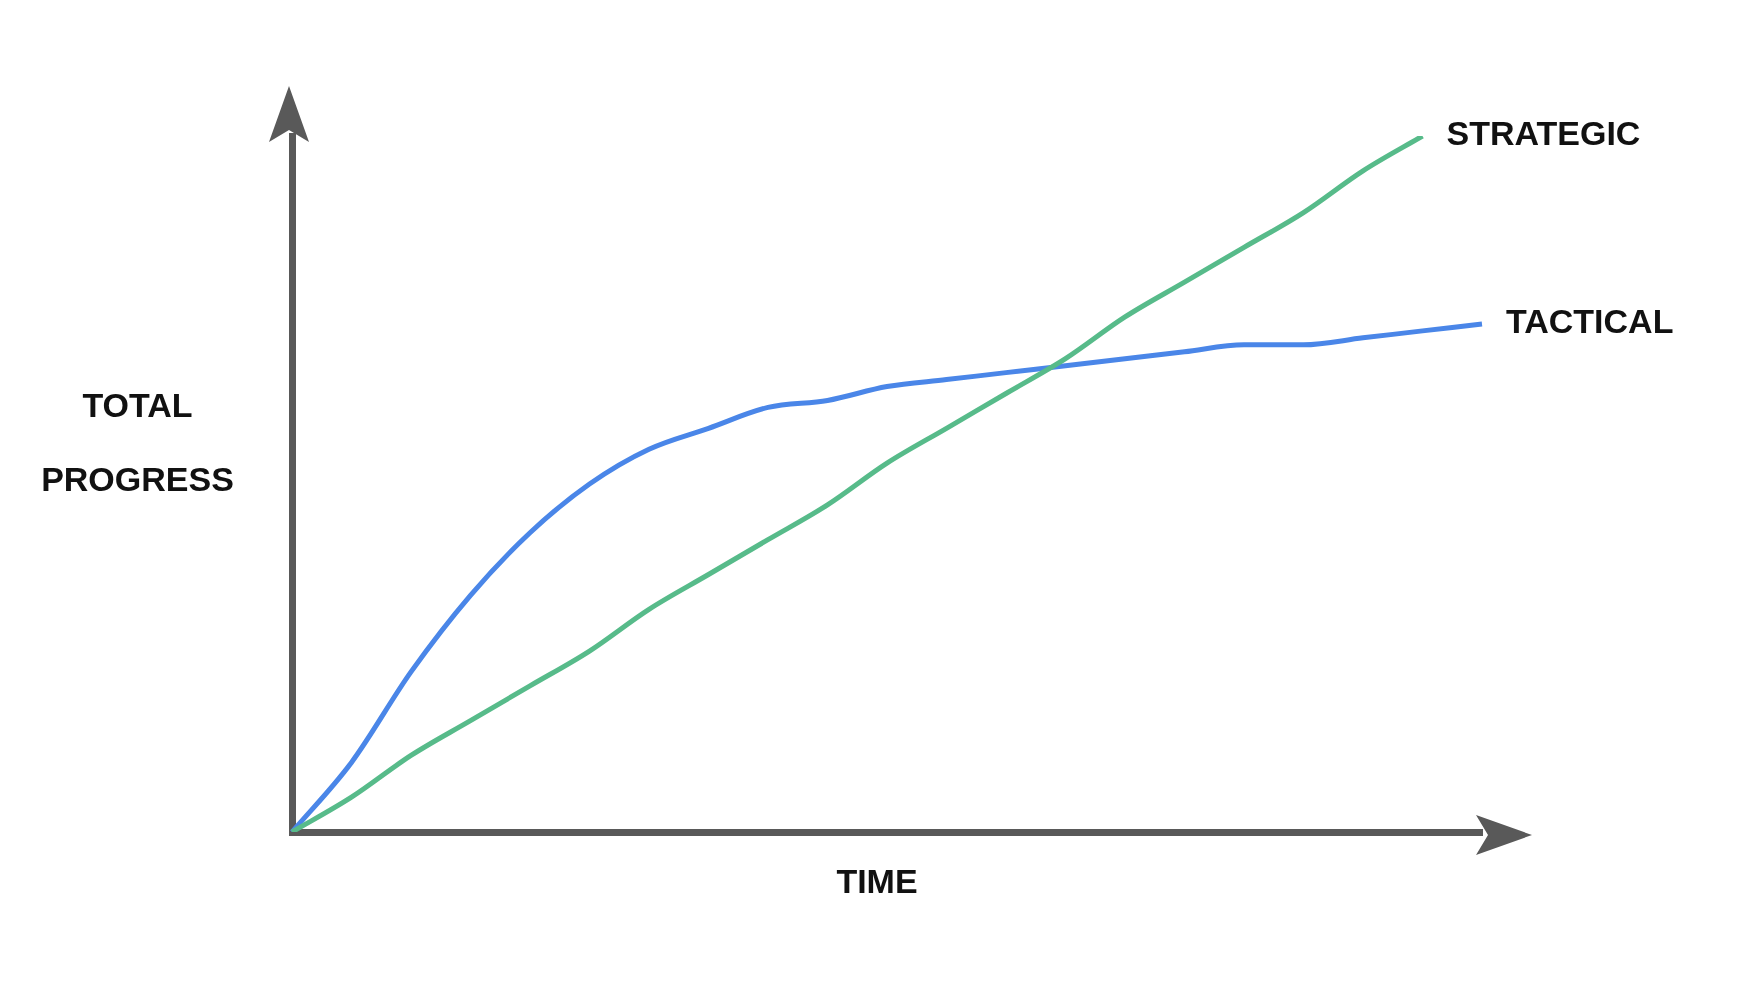  I want to click on series-label: TACTICAL, so click(1590, 321).